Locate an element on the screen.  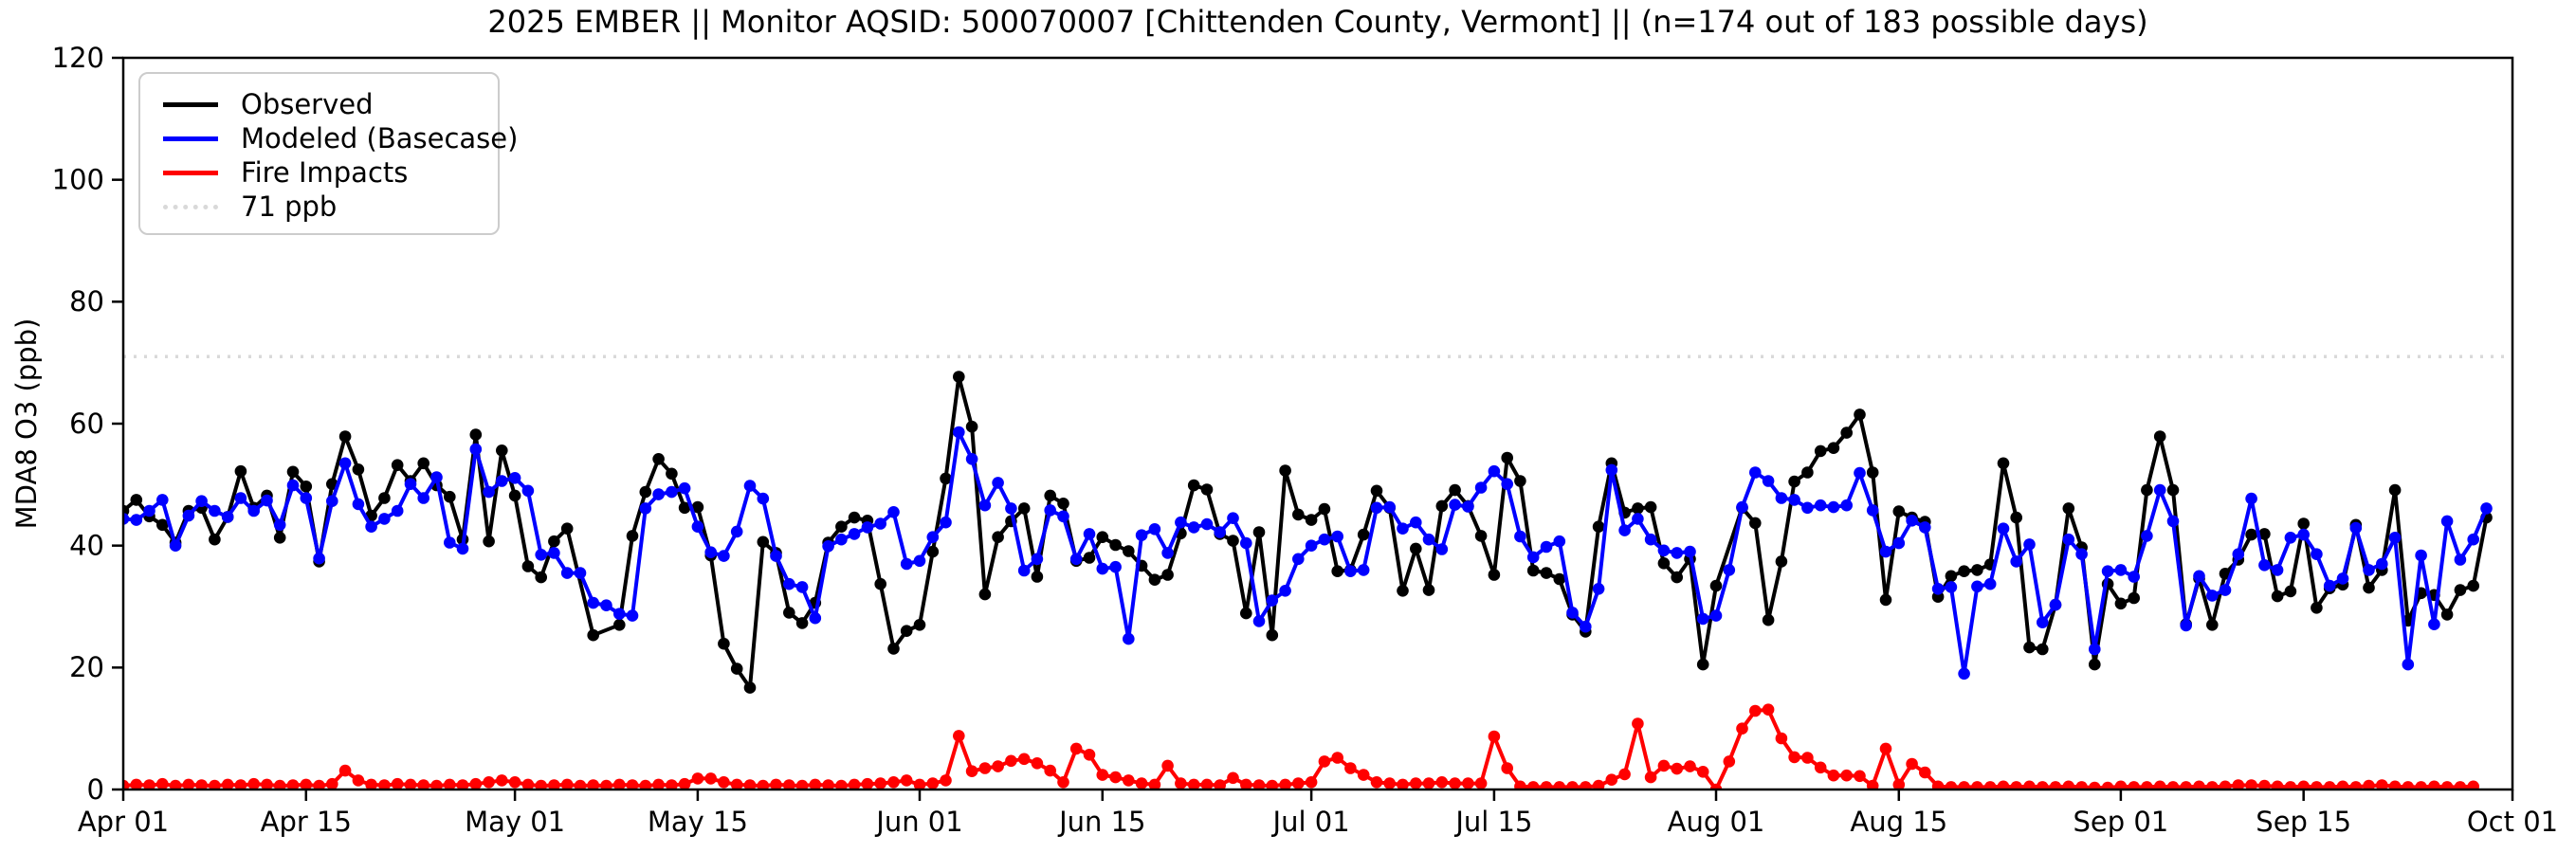
y-tick-label: 20 is located at coordinates (86, 667).